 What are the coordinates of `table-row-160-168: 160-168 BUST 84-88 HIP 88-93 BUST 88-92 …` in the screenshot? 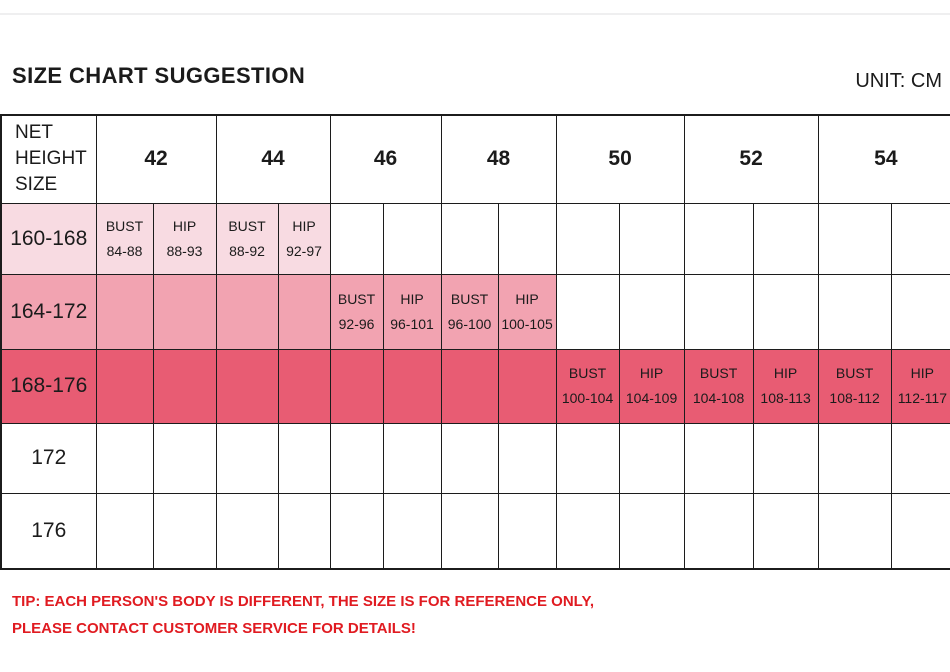 It's located at (475, 238).